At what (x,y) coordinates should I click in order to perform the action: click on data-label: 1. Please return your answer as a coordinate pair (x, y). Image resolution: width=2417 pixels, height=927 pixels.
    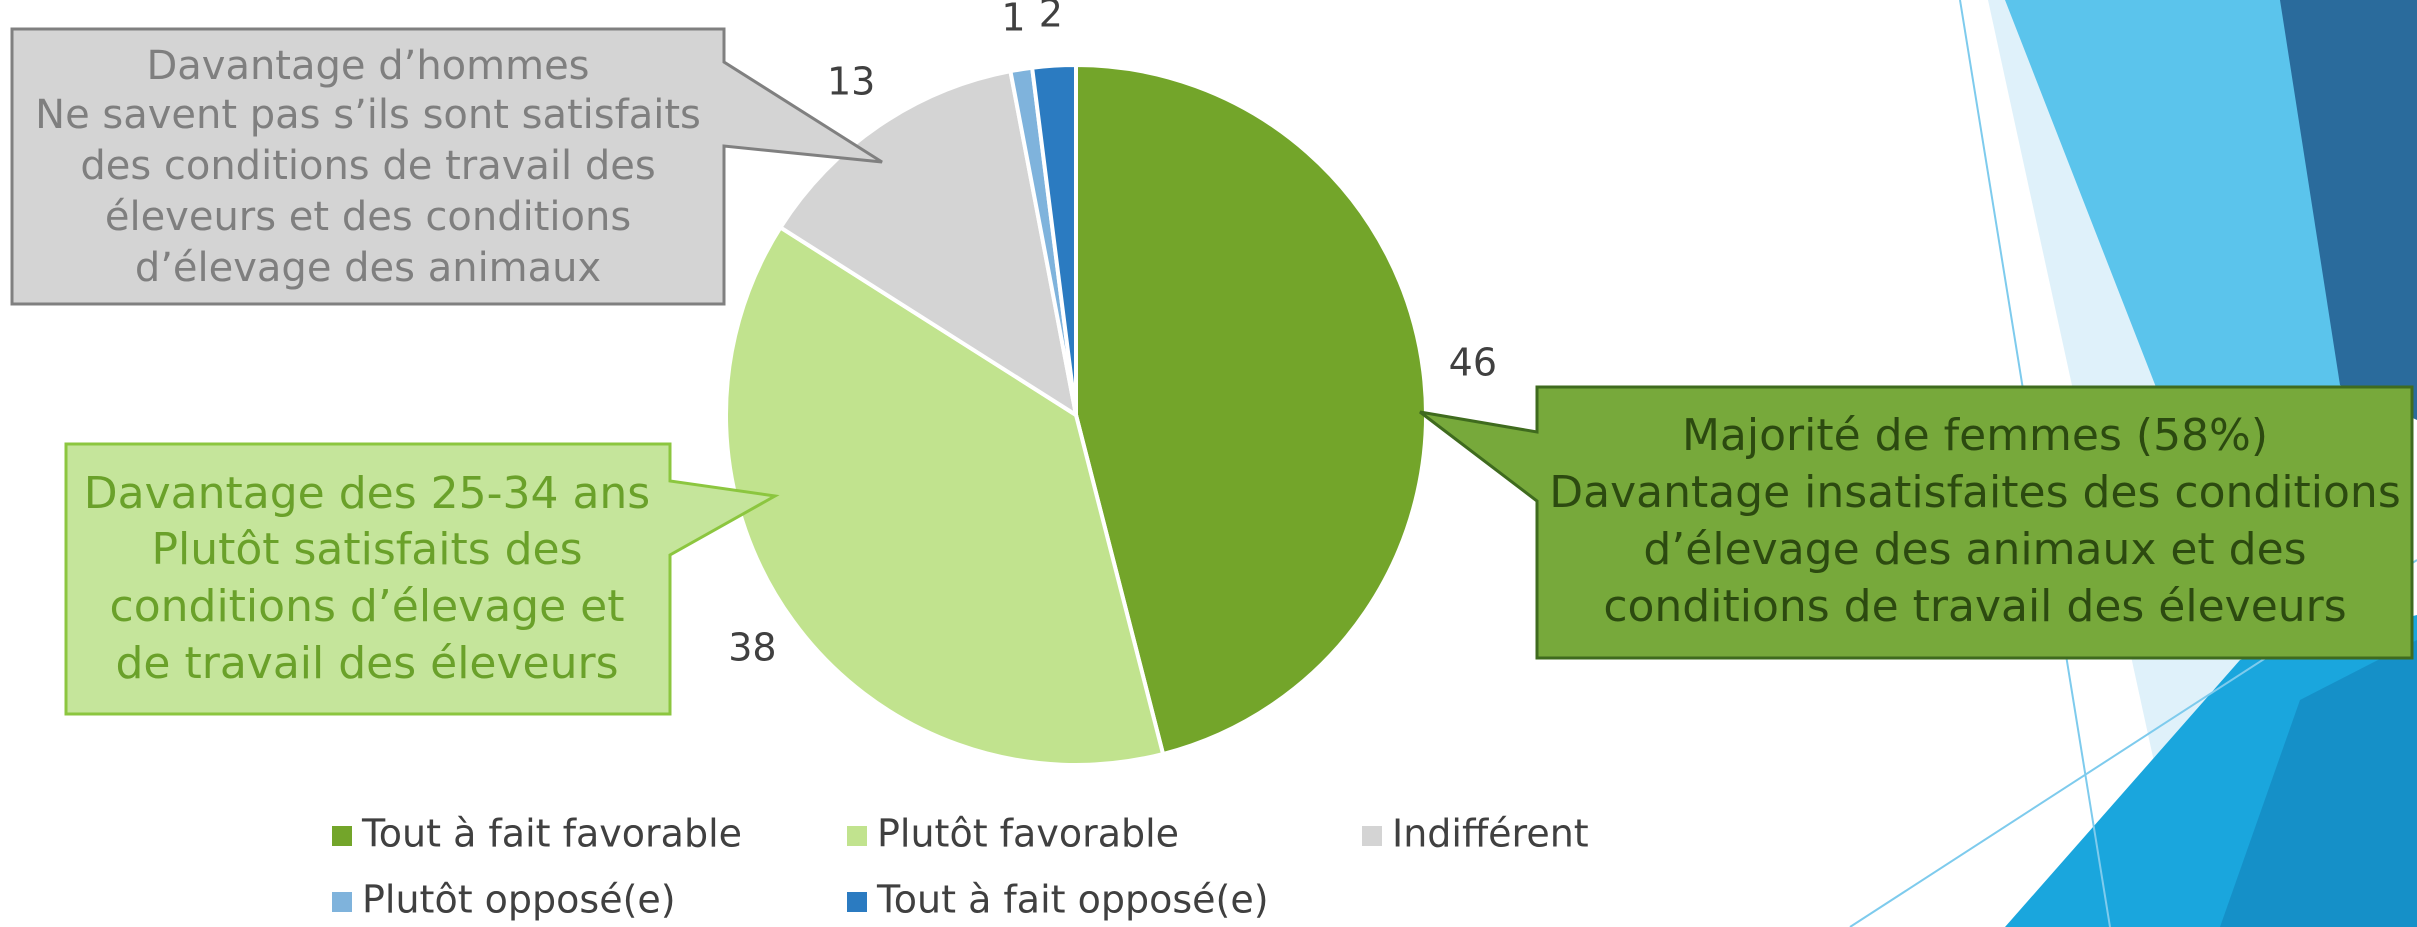
    Looking at the image, I should click on (1013, 19).